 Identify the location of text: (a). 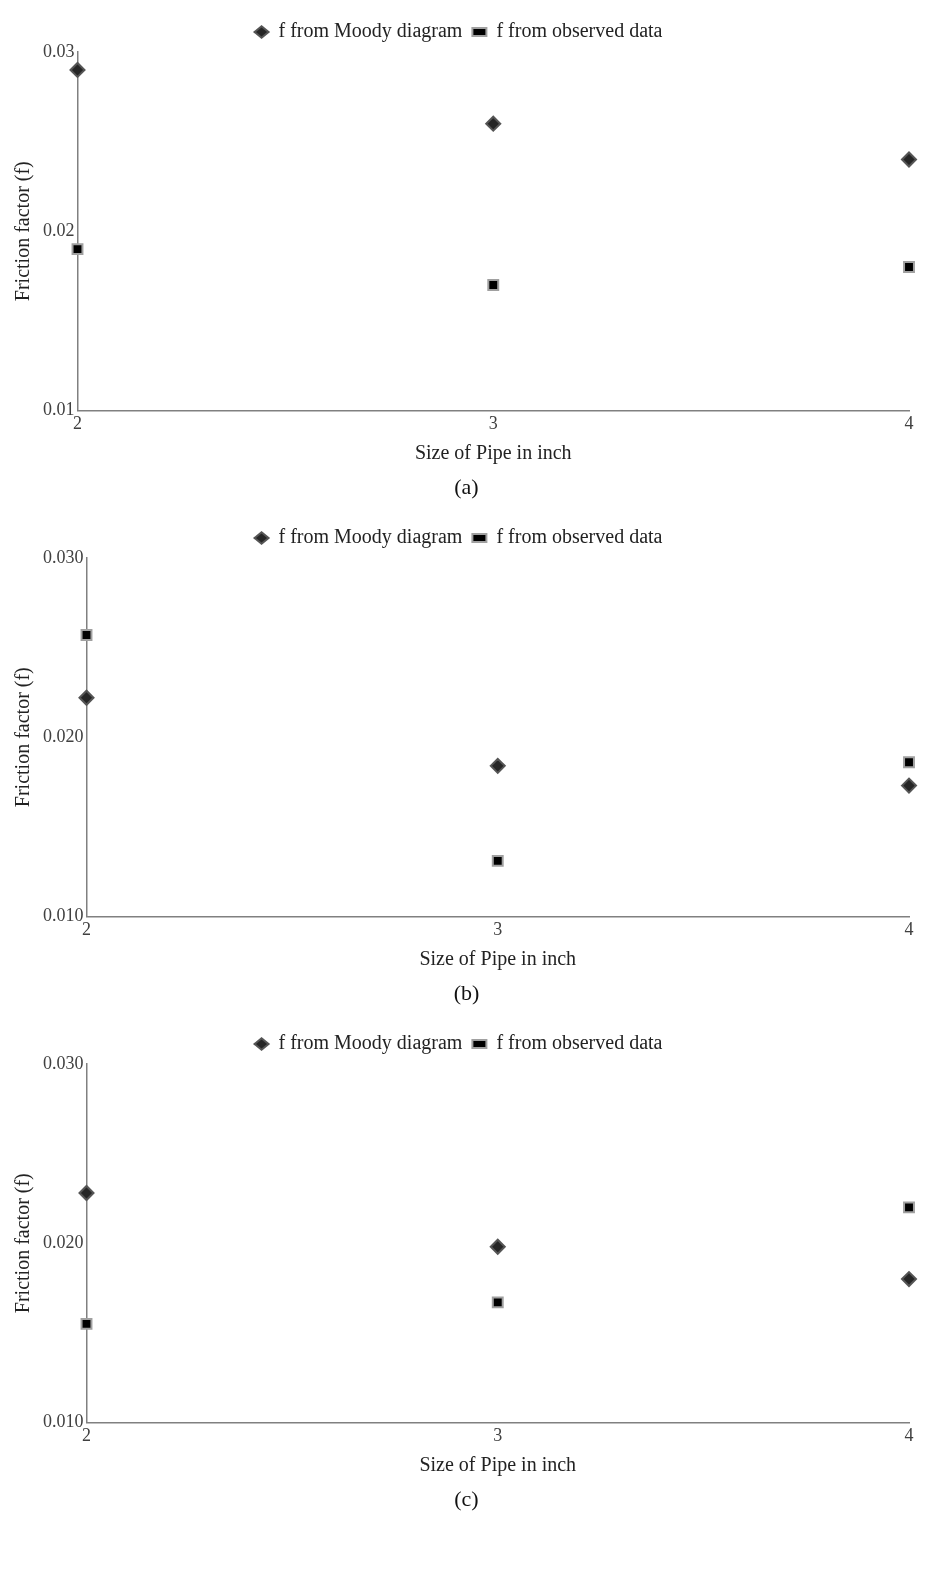
(466, 487).